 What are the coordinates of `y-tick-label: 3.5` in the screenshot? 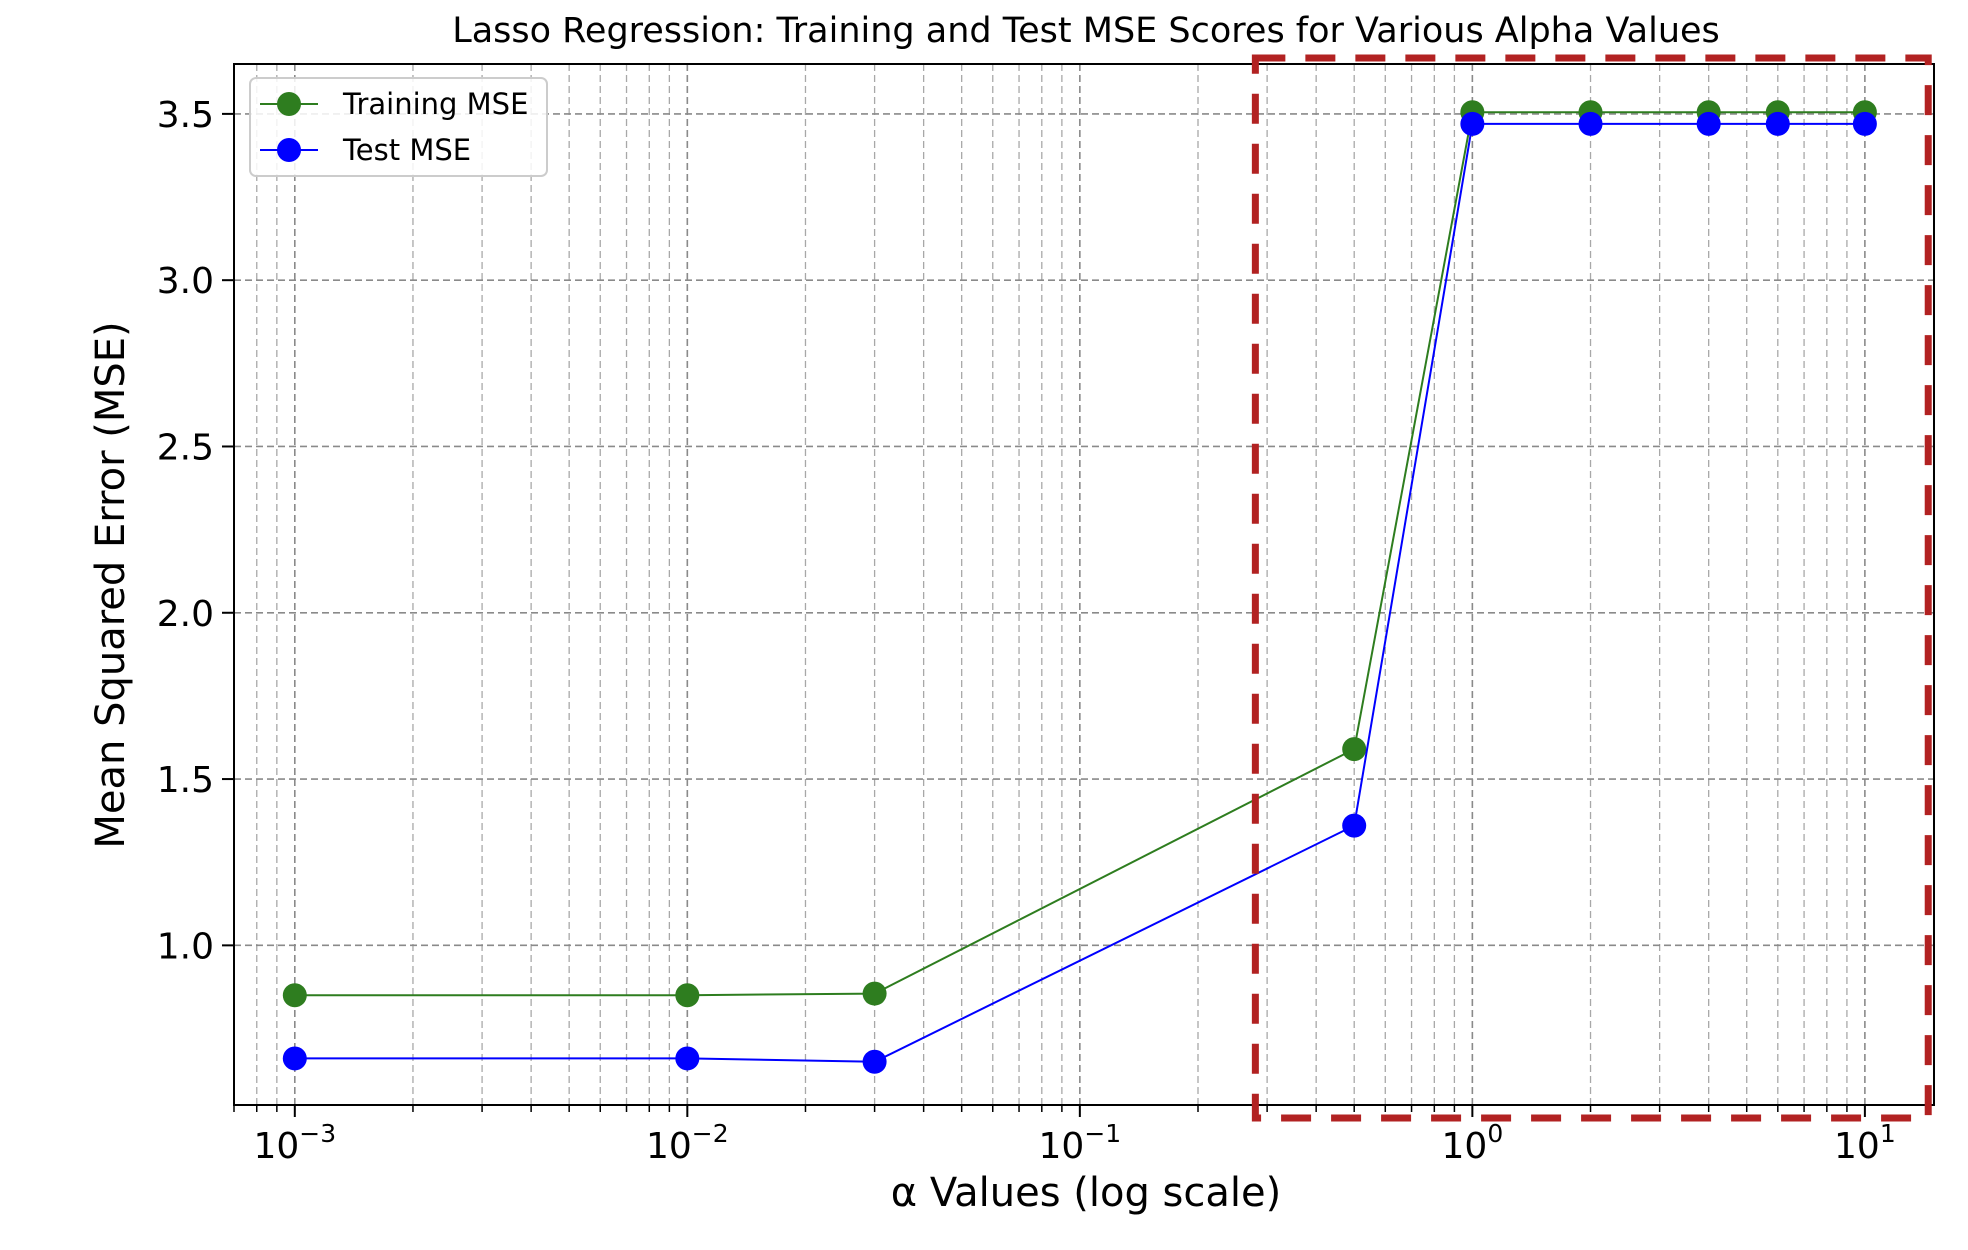 It's located at (185, 115).